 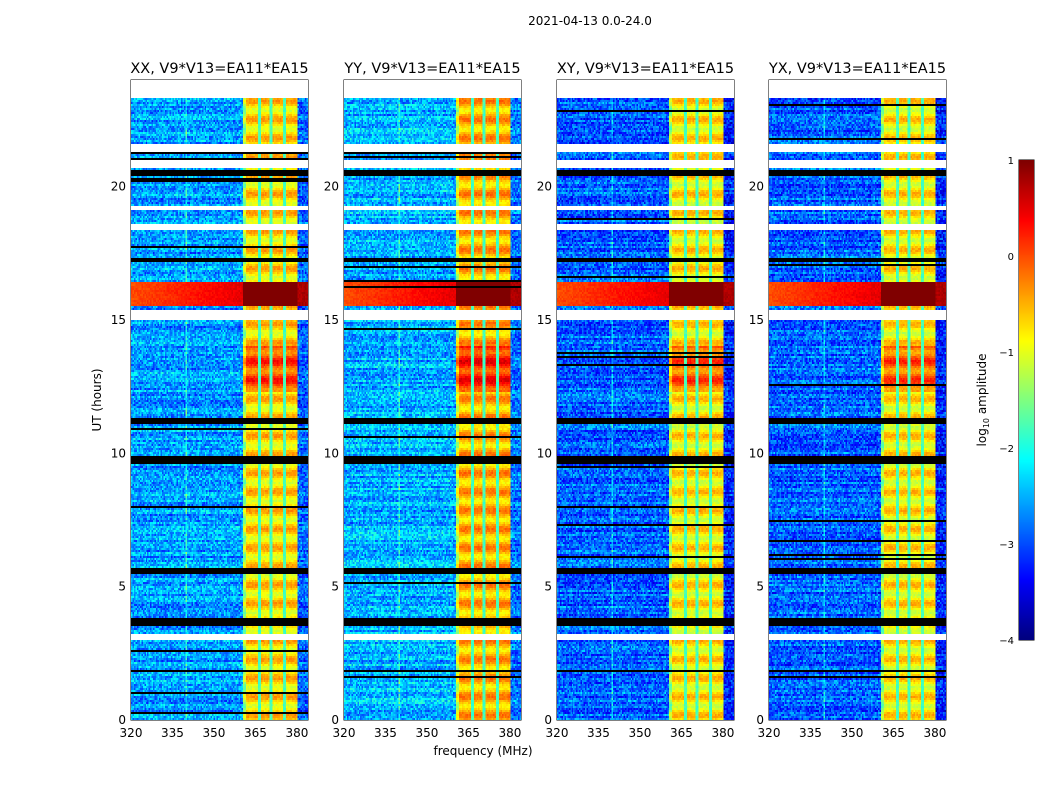 What do you see at coordinates (219, 69) in the screenshot?
I see `panel-title-xx: XX, V9*V13=EA11*EA15` at bounding box center [219, 69].